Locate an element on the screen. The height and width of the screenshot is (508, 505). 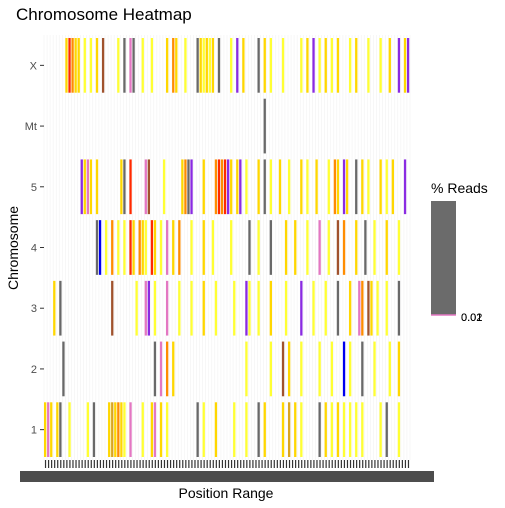
x-axis is located at coordinates (227, 471).